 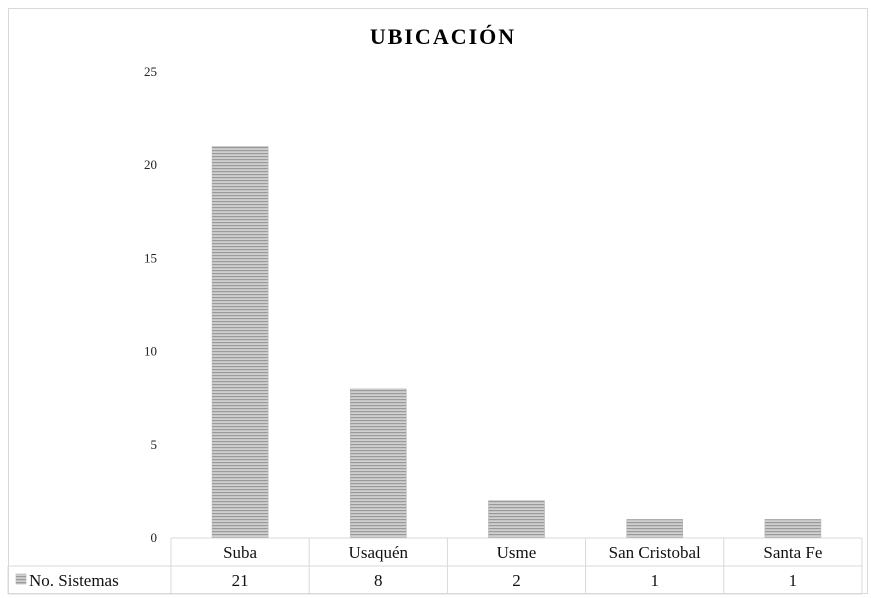 I want to click on y-tick-label: 20, so click(x=150, y=164).